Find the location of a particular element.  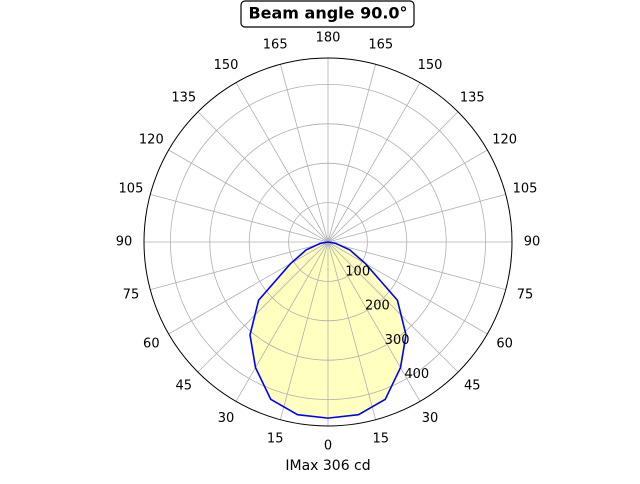

chart-title: Beam angle 90.0° is located at coordinates (327, 13).